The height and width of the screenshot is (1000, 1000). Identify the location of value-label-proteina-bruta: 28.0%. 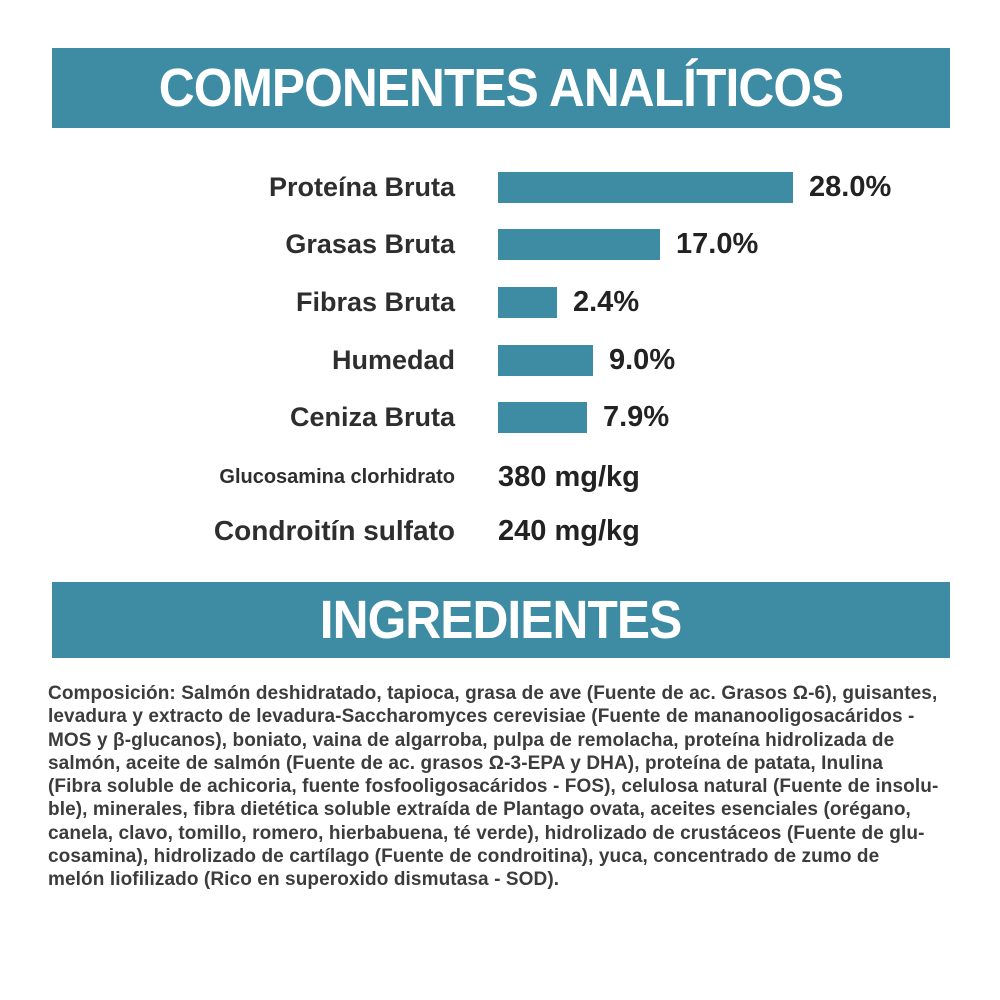
(850, 186).